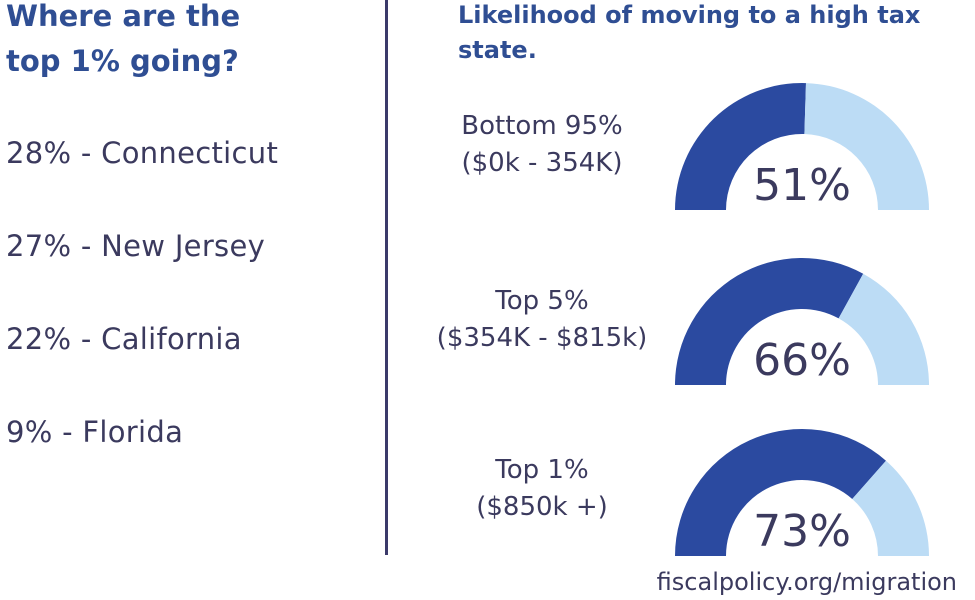  What do you see at coordinates (542, 507) in the screenshot?
I see `gauge-sublabel: ($850k +)` at bounding box center [542, 507].